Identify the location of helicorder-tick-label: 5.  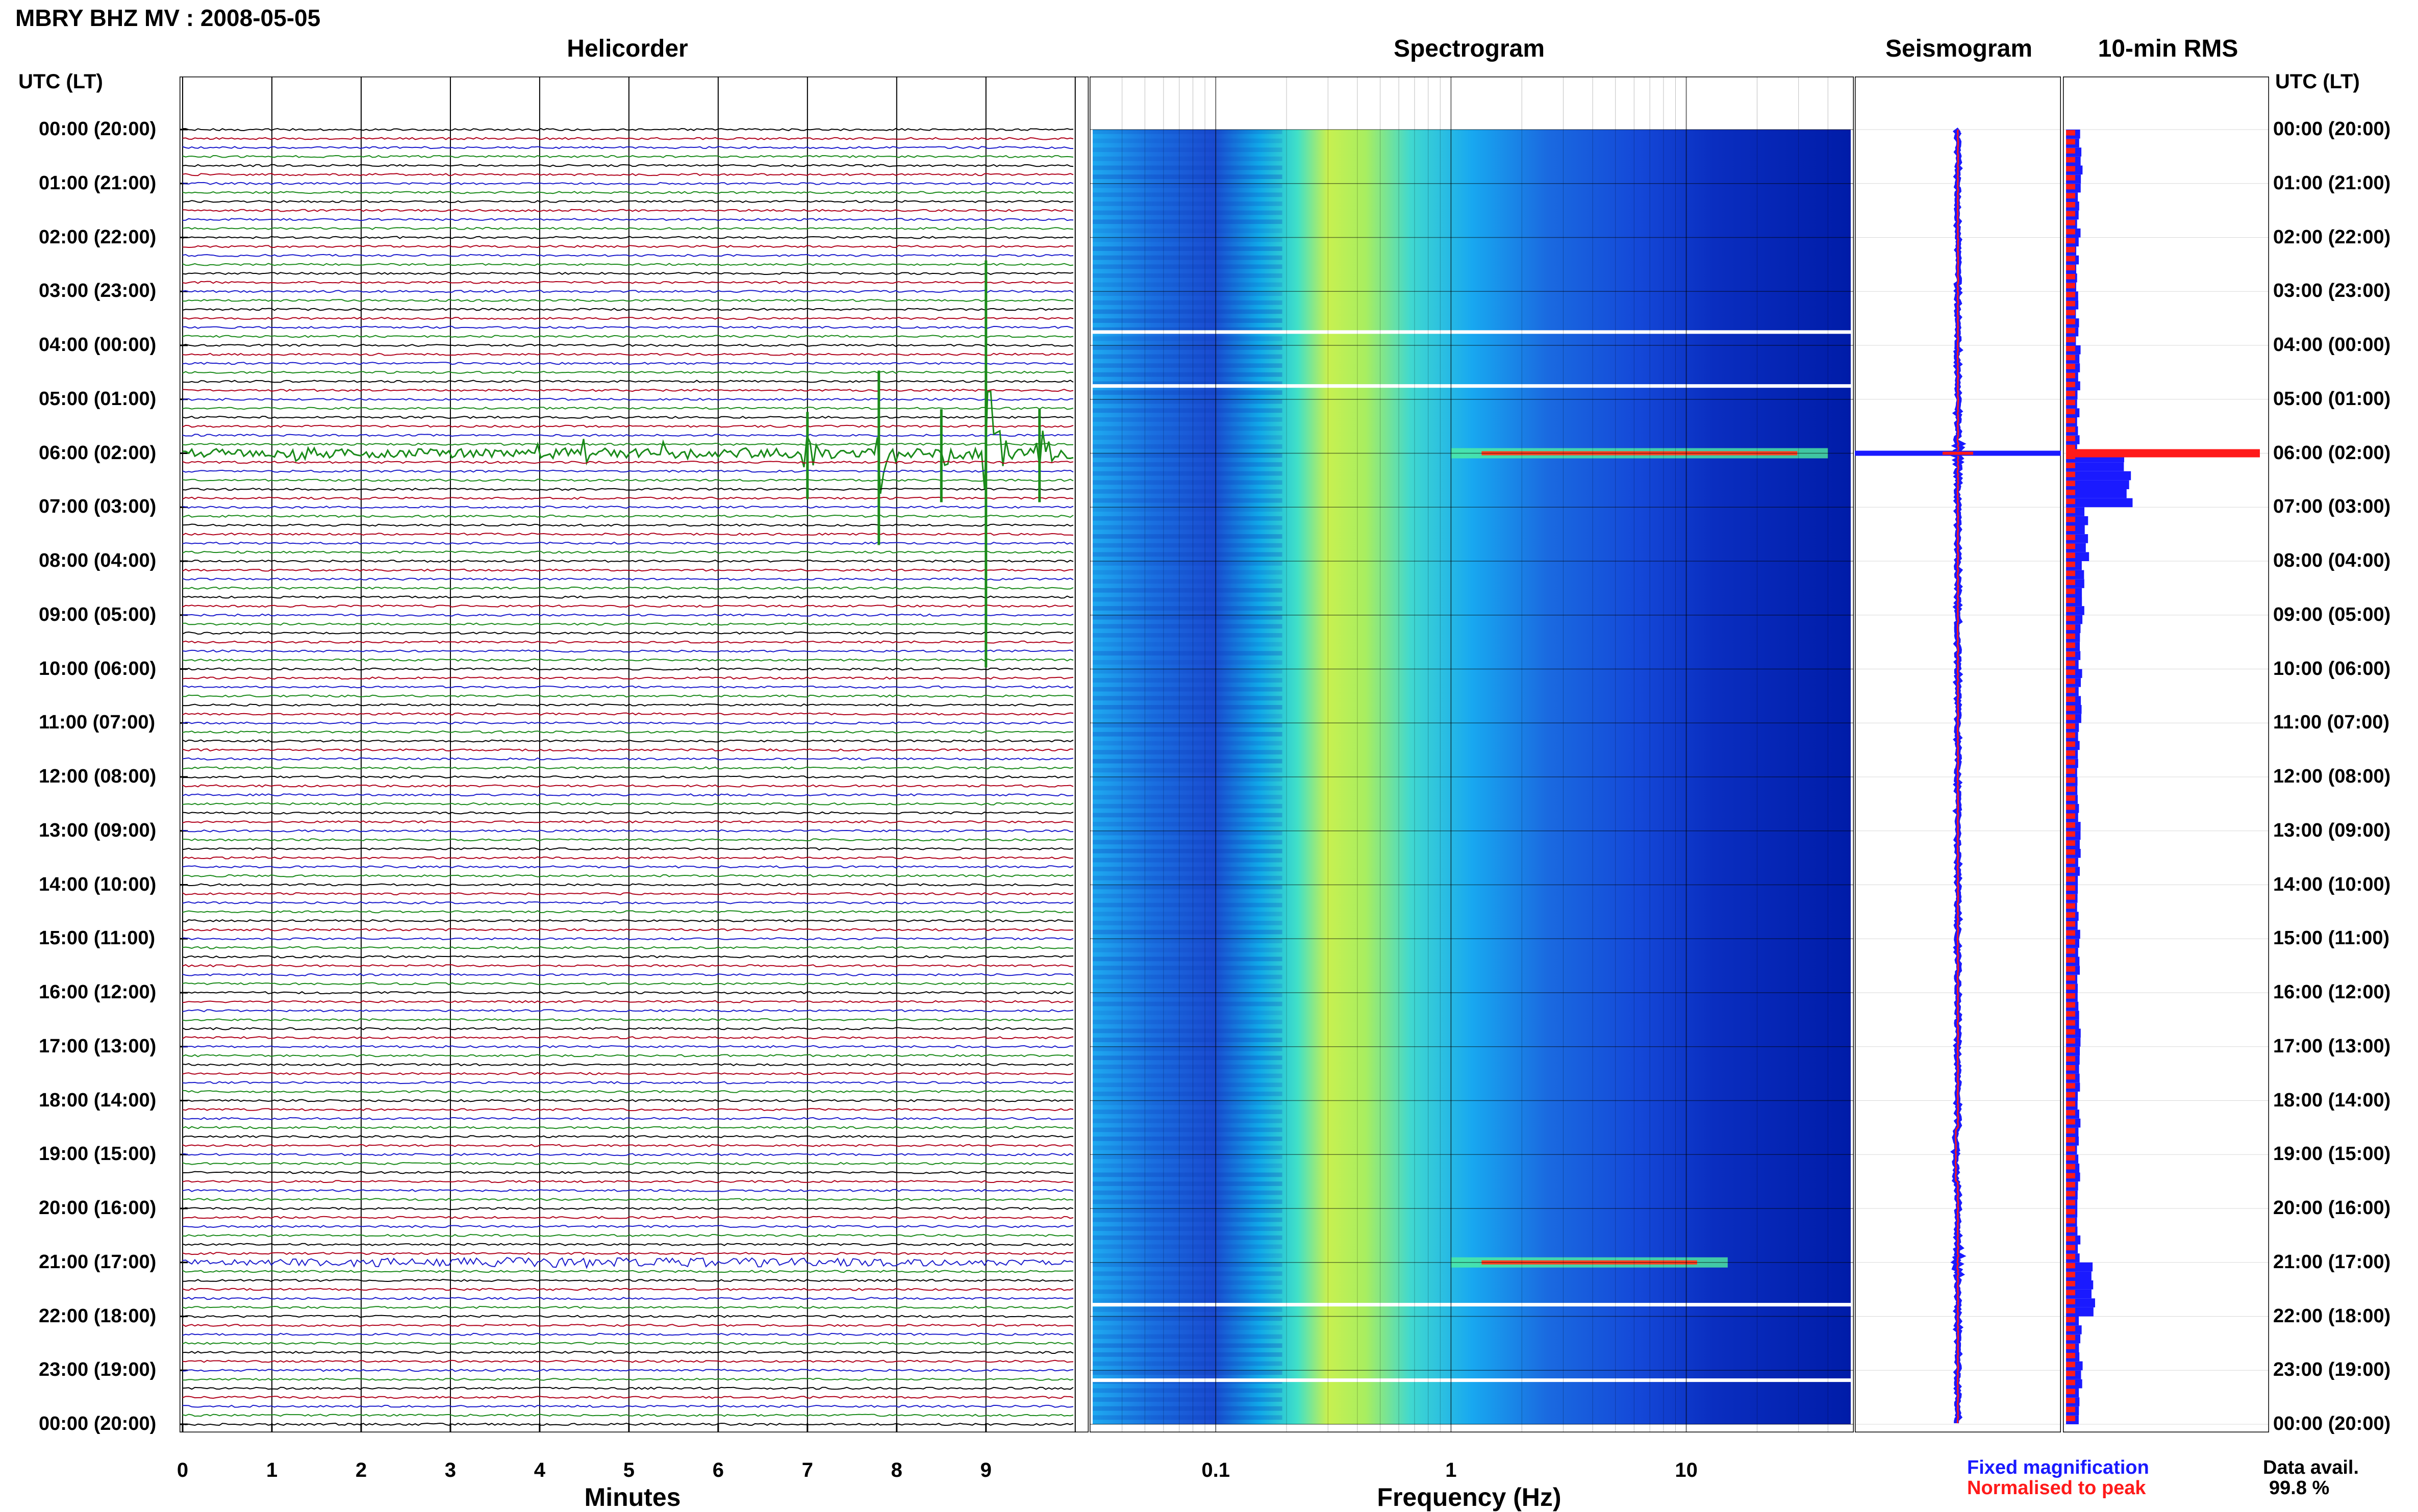
(629, 1470).